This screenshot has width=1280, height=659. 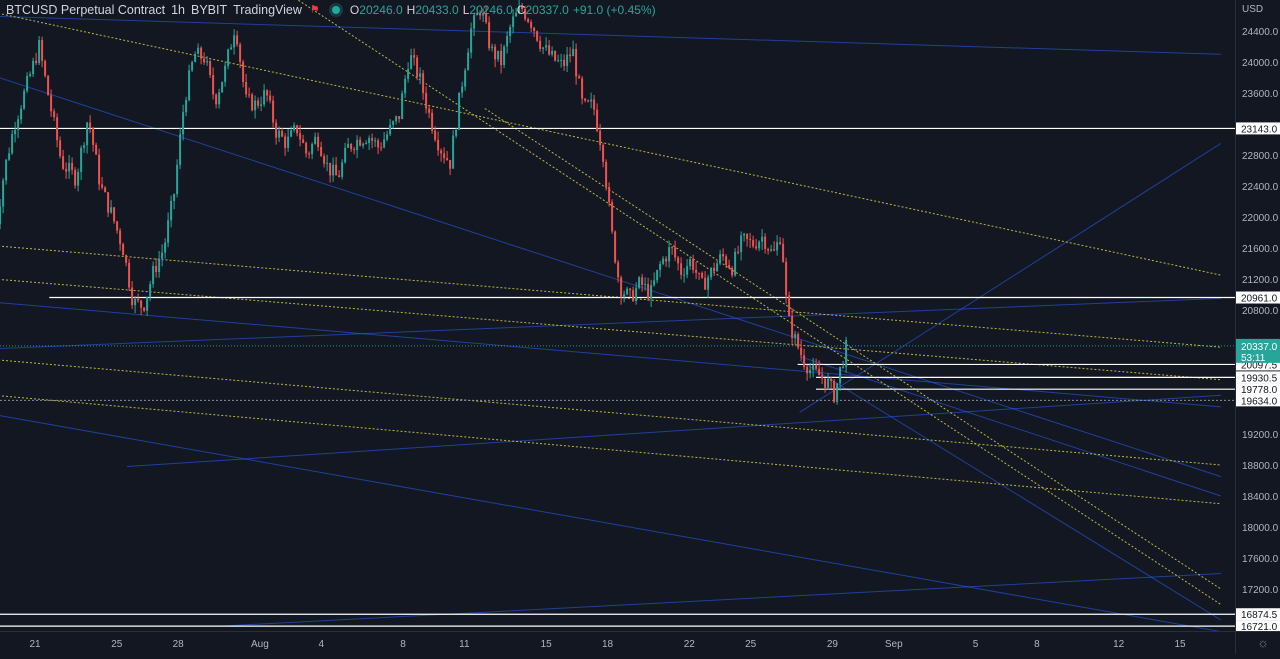 I want to click on currency-label: USD, so click(x=1253, y=9).